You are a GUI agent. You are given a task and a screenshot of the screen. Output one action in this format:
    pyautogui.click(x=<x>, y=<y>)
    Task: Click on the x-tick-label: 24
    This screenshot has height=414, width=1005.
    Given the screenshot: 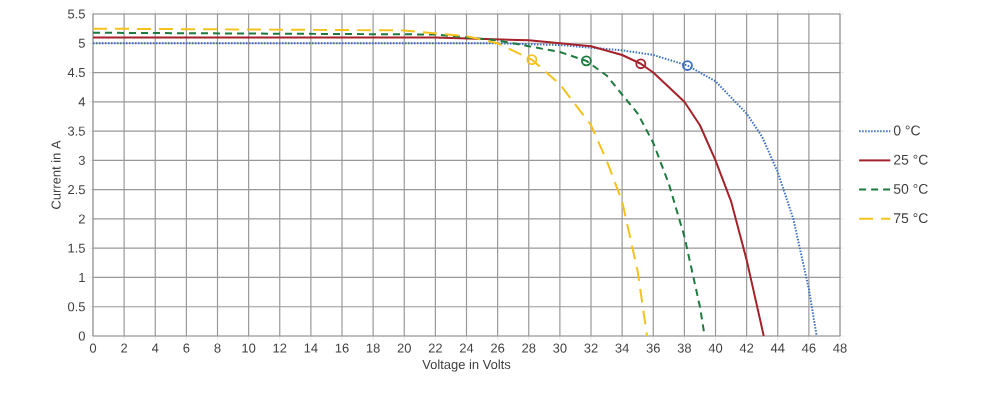 What is the action you would take?
    pyautogui.click(x=466, y=348)
    